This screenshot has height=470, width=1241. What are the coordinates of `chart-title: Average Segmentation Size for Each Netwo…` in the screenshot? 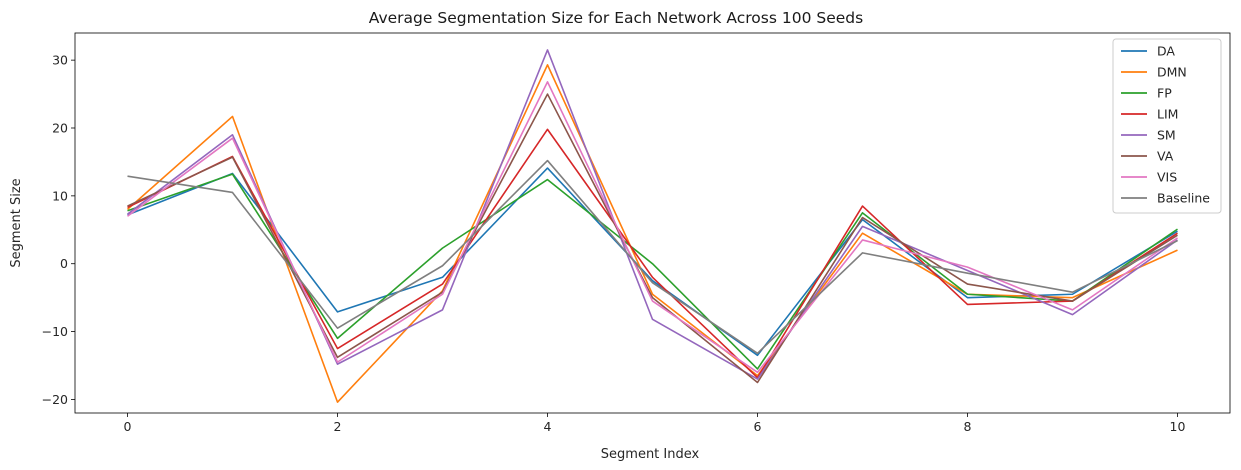 It's located at (616, 18).